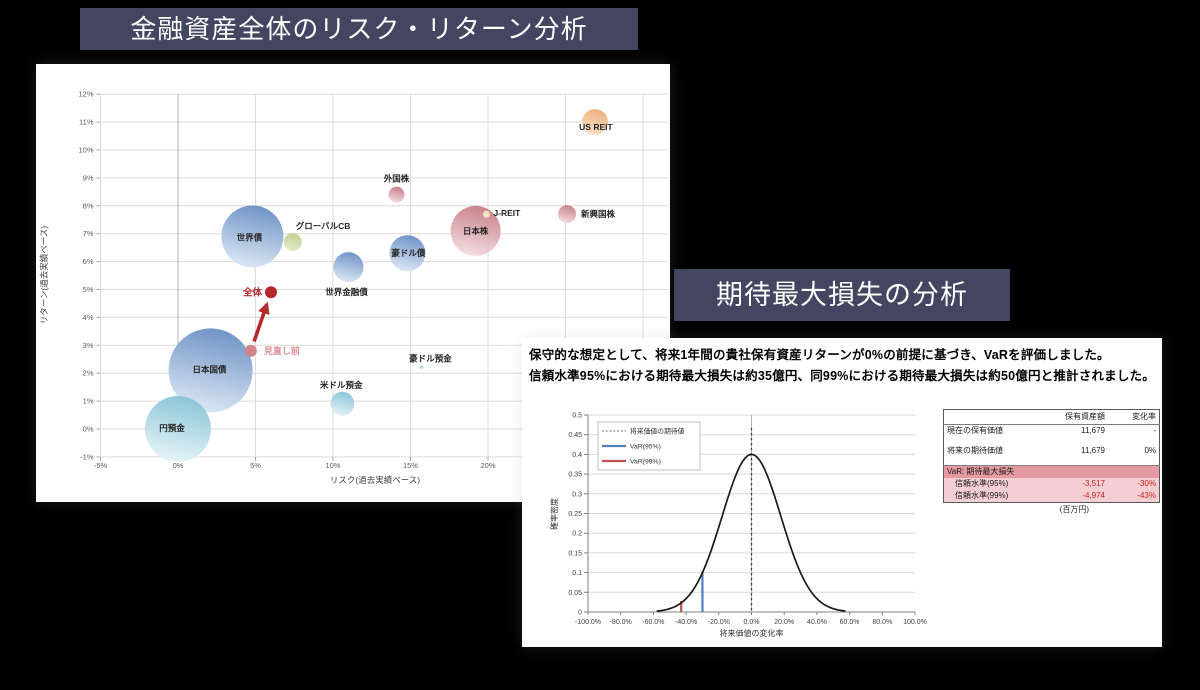  Describe the element at coordinates (575, 593) in the screenshot. I see `y-tick-label: 0.05` at that location.